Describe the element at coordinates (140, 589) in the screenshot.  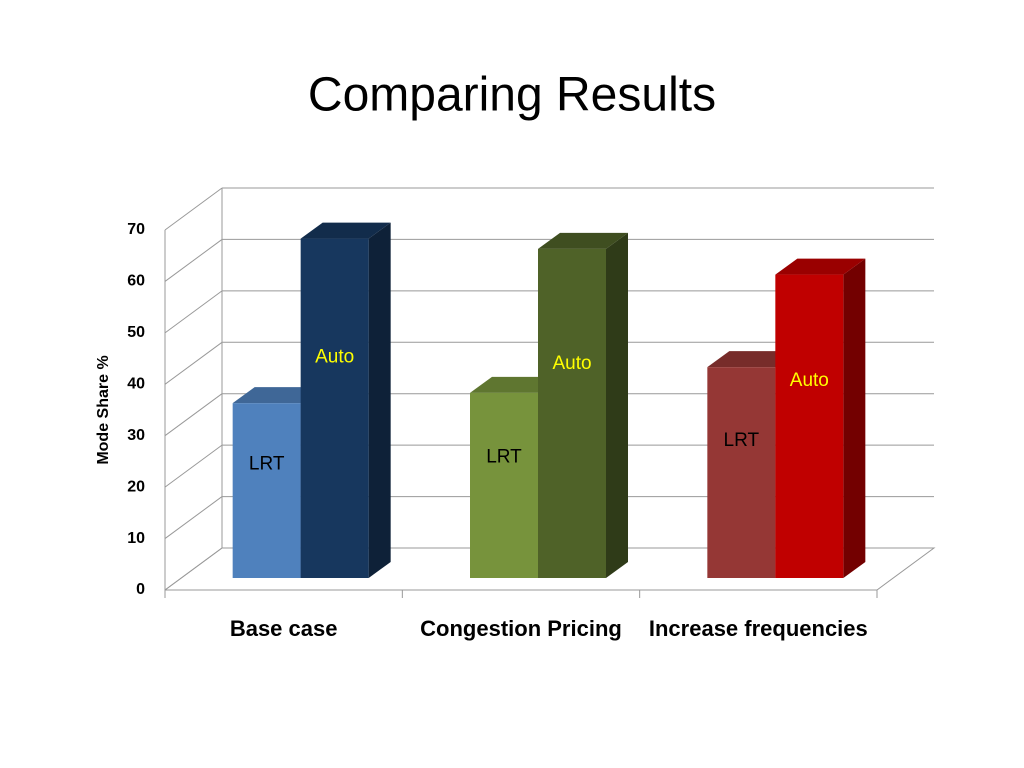
I see `y-tick-label: 0` at that location.